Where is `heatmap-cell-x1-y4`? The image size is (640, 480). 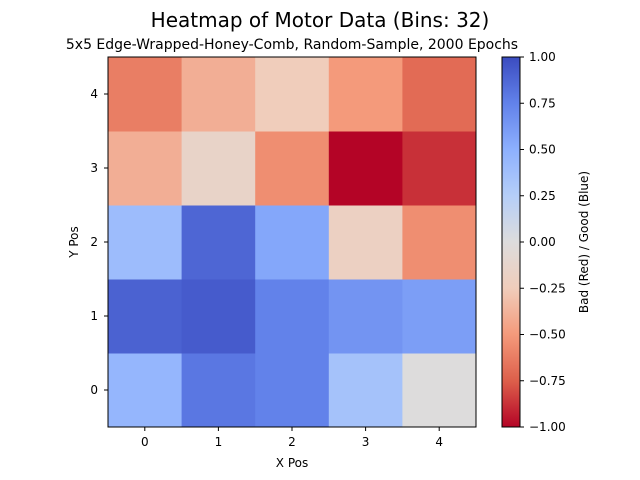
heatmap-cell-x1-y4 is located at coordinates (218, 94).